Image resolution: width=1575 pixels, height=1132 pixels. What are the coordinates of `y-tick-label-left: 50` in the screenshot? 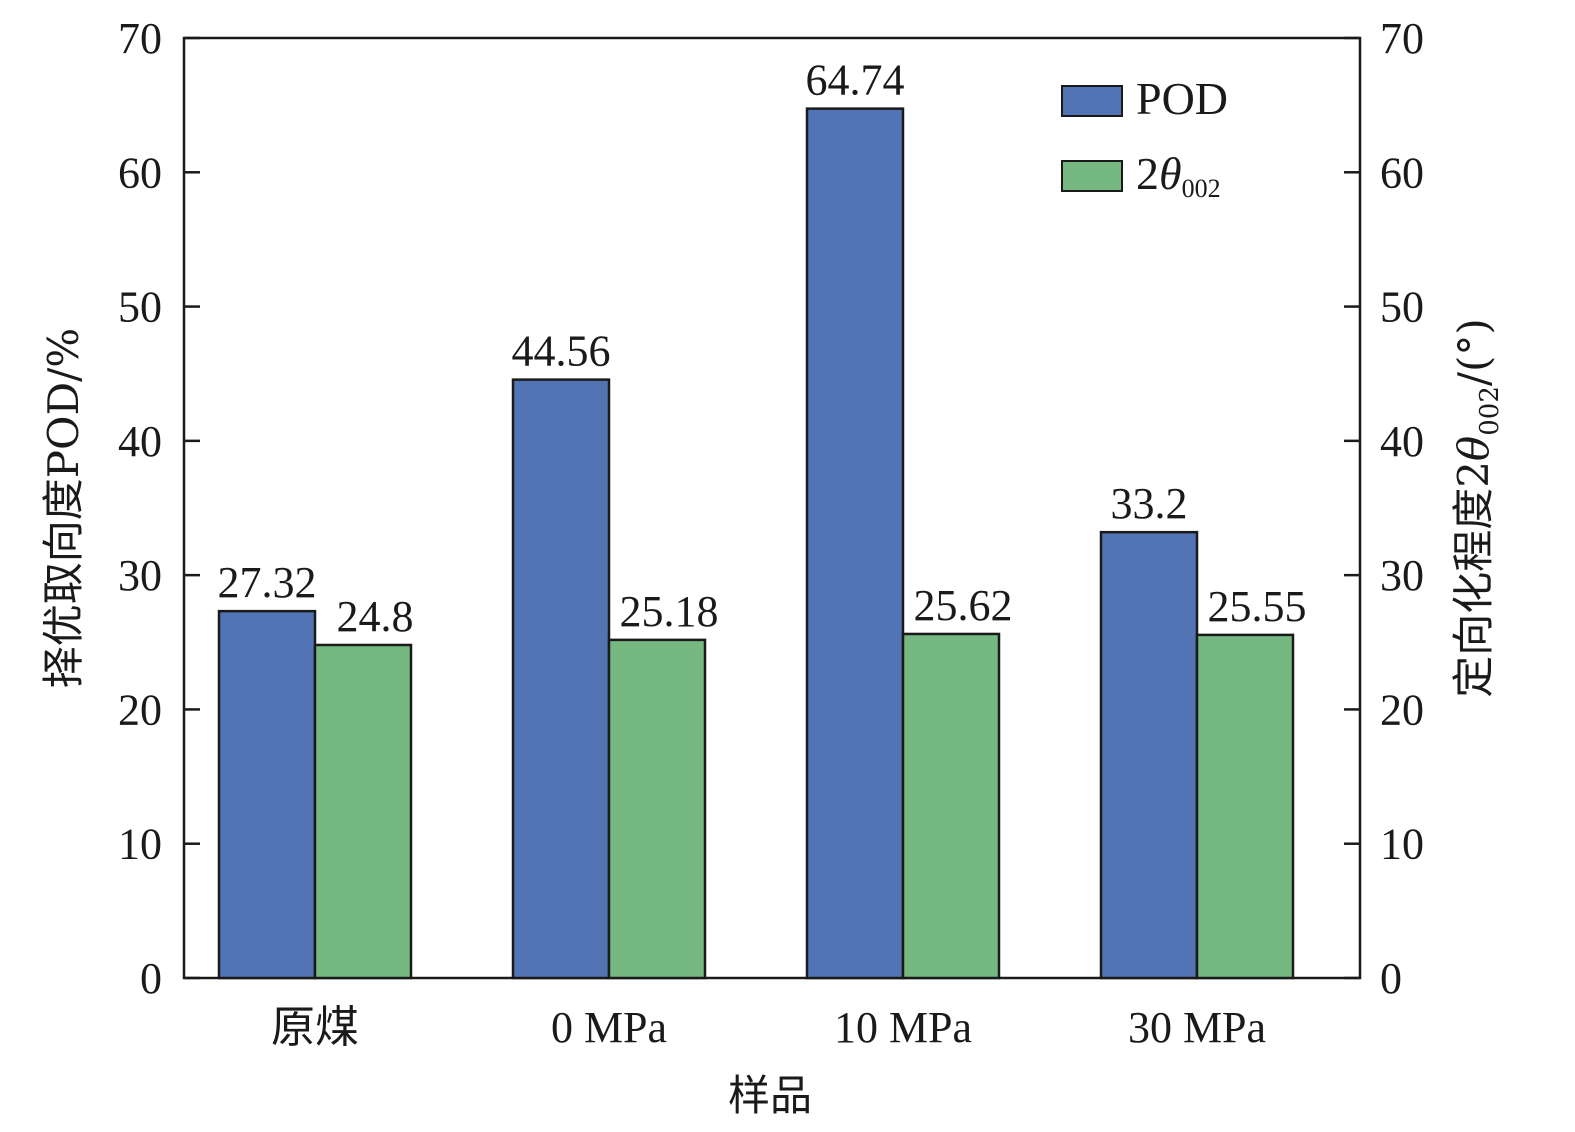 It's located at (140, 307).